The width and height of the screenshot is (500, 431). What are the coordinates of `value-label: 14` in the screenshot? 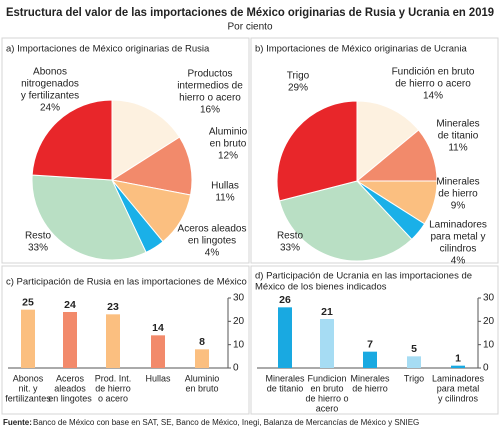 It's located at (158, 328).